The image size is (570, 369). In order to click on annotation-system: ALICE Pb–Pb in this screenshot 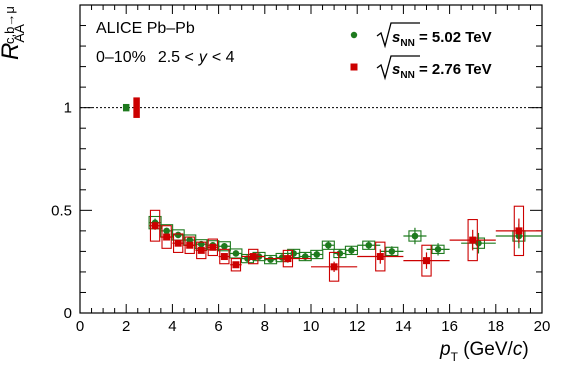, I will do `click(145, 28)`.